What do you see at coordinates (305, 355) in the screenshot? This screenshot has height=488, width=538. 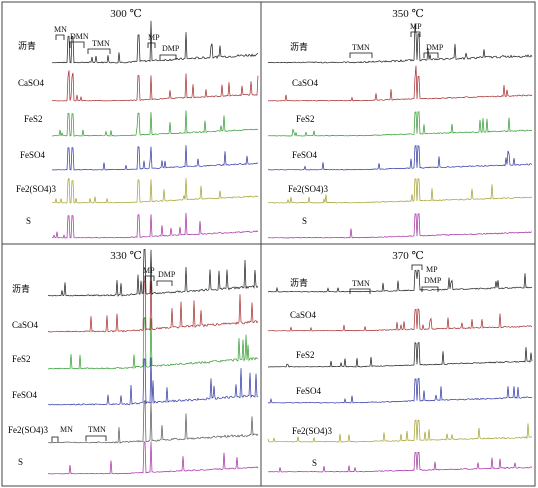 I see `series-label-fes2-370: FeS2` at bounding box center [305, 355].